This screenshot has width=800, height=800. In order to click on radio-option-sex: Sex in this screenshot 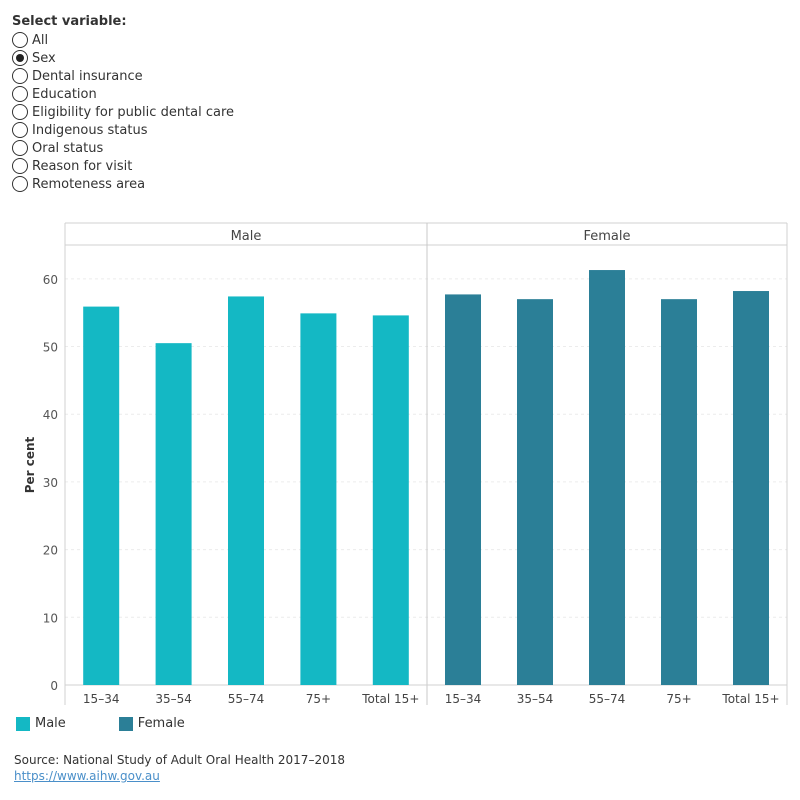, I will do `click(123, 58)`.